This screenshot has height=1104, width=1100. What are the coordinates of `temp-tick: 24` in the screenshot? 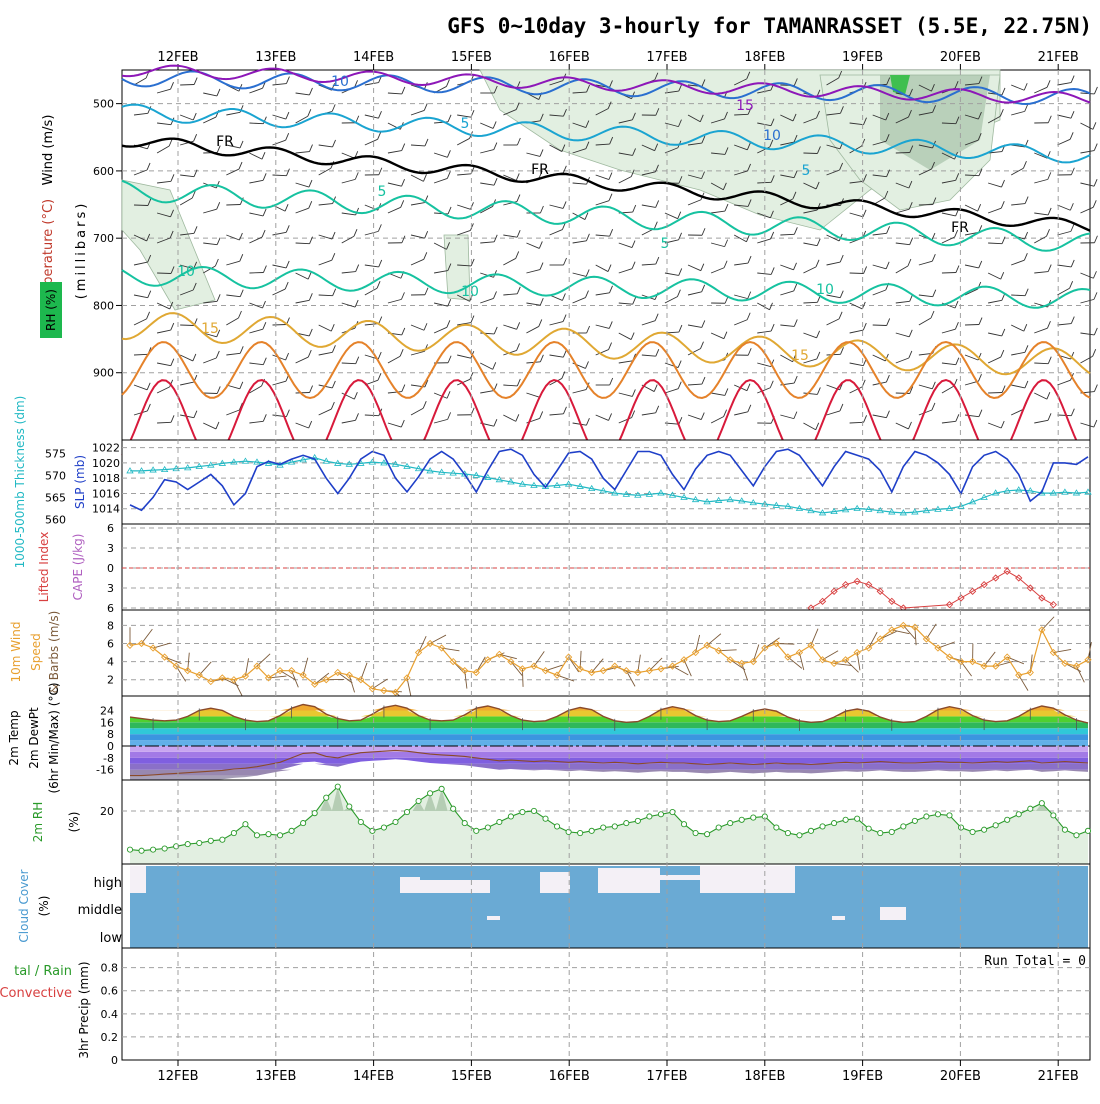 It's located at (107, 710).